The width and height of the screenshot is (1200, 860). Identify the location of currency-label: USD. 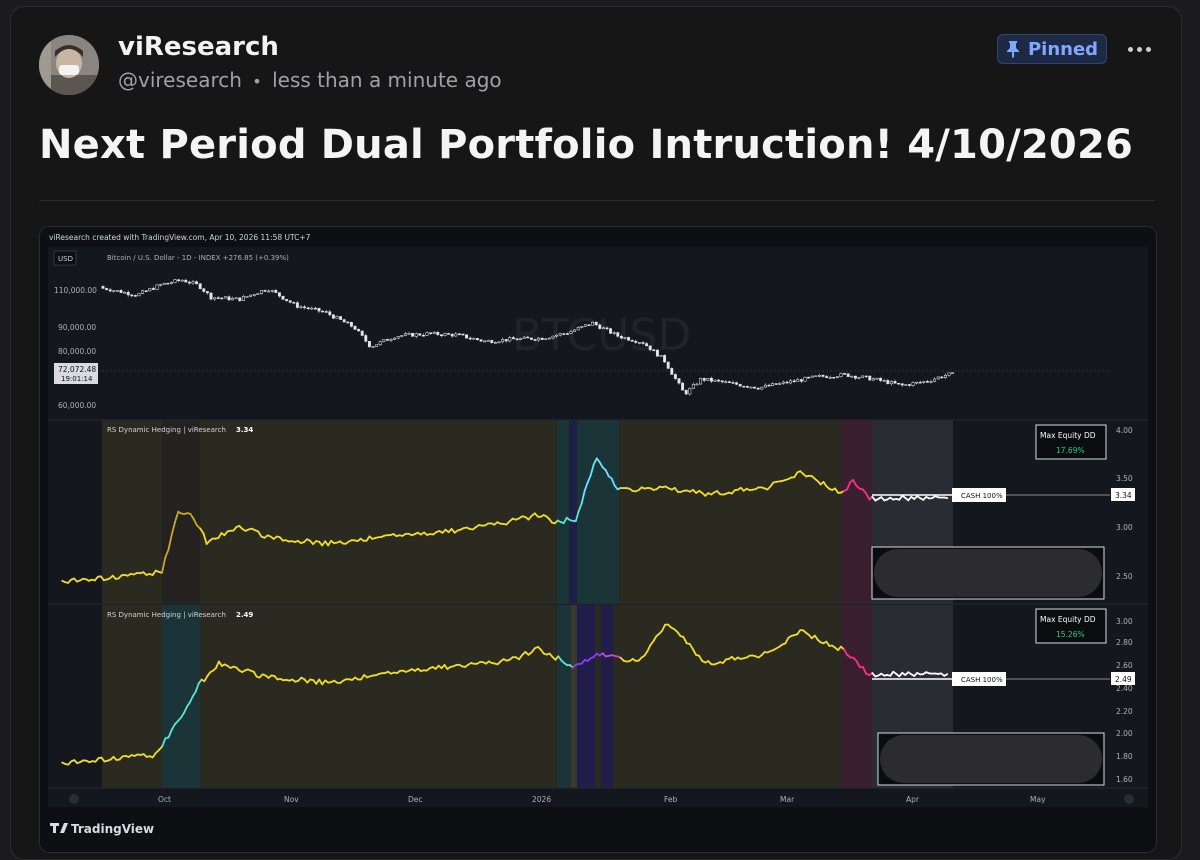
(65, 259).